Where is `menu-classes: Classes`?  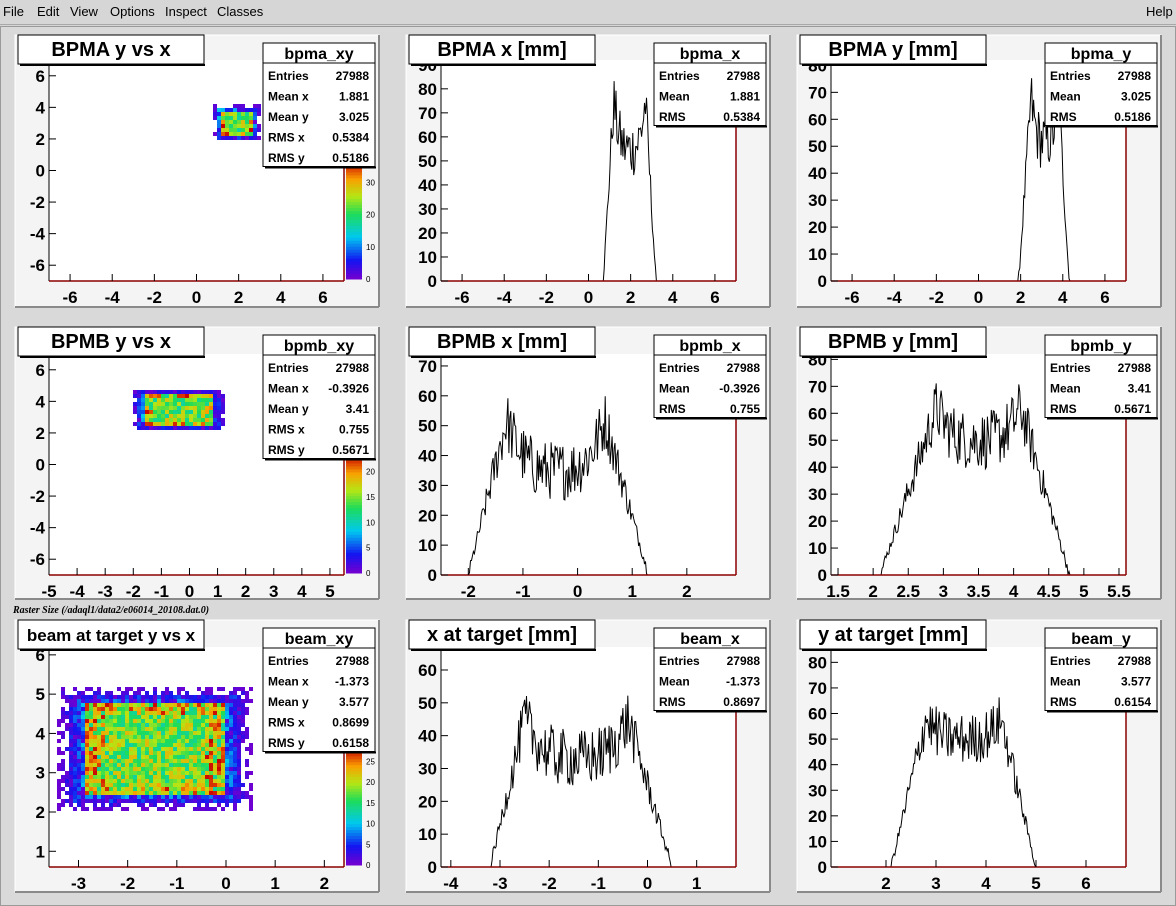 menu-classes: Classes is located at coordinates (240, 11).